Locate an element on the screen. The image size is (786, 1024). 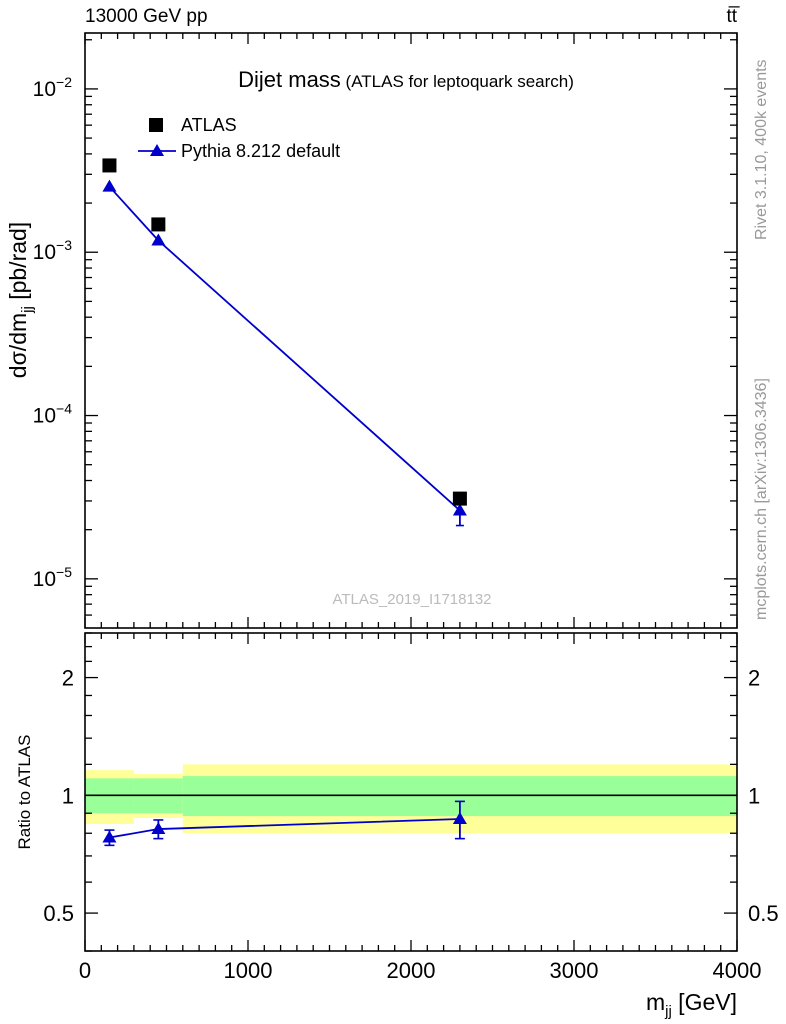
legend: ATLAS Pythia 8.212 default is located at coordinates (239, 138).